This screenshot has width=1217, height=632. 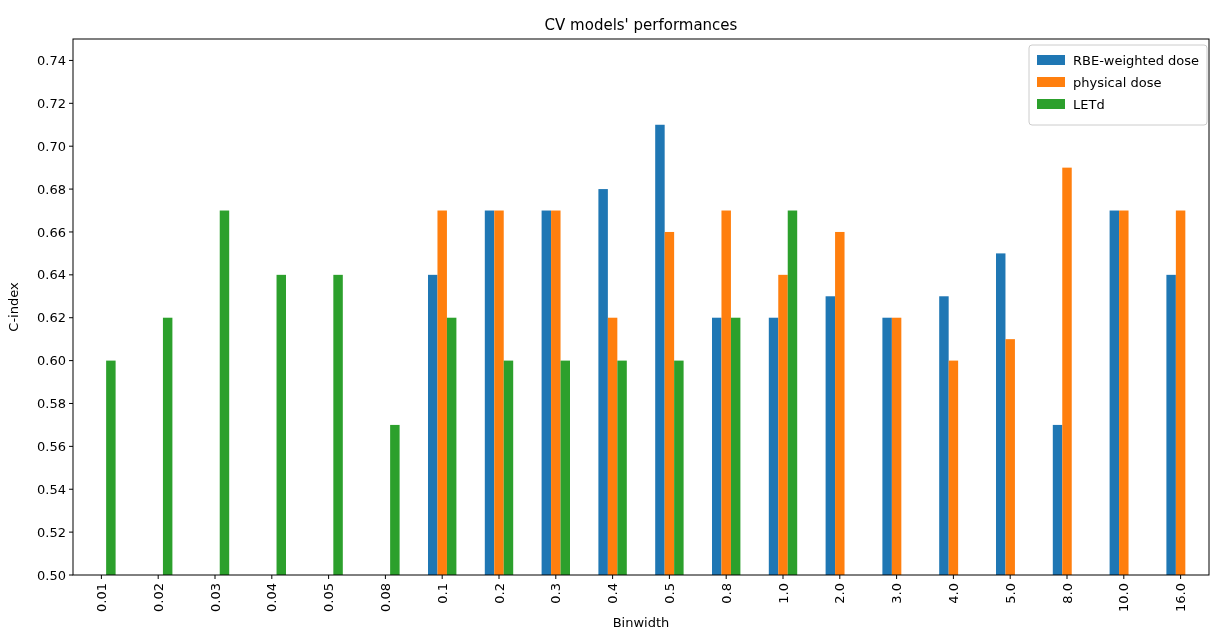 I want to click on y-axis-title: C-index, so click(x=13, y=307).